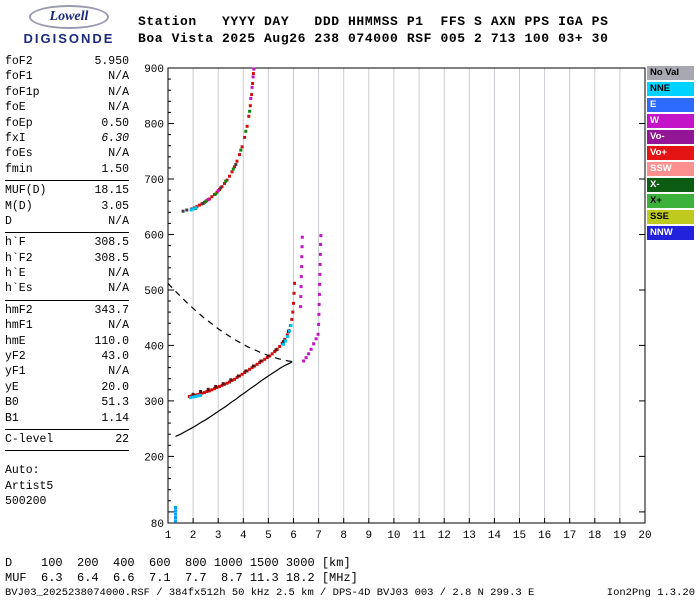 The width and height of the screenshot is (700, 600). What do you see at coordinates (111, 191) in the screenshot?
I see `param-value: 18.15` at bounding box center [111, 191].